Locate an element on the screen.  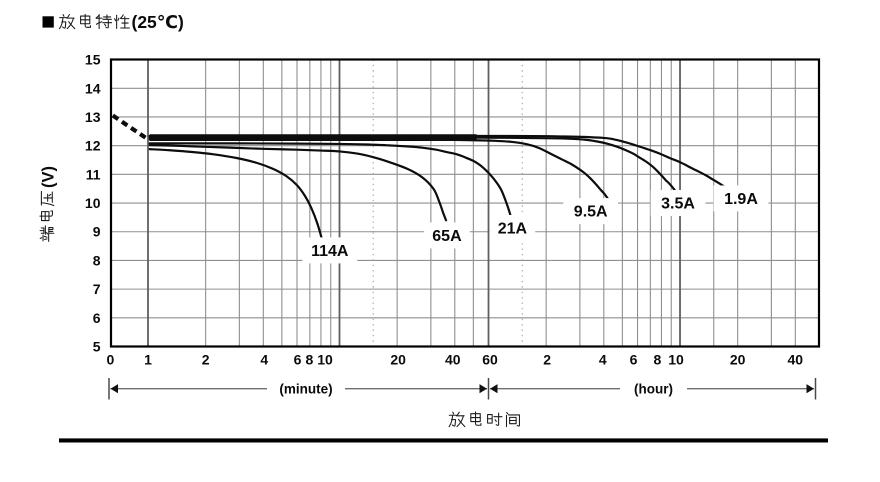
curve-3.5A is located at coordinates (412, 164).